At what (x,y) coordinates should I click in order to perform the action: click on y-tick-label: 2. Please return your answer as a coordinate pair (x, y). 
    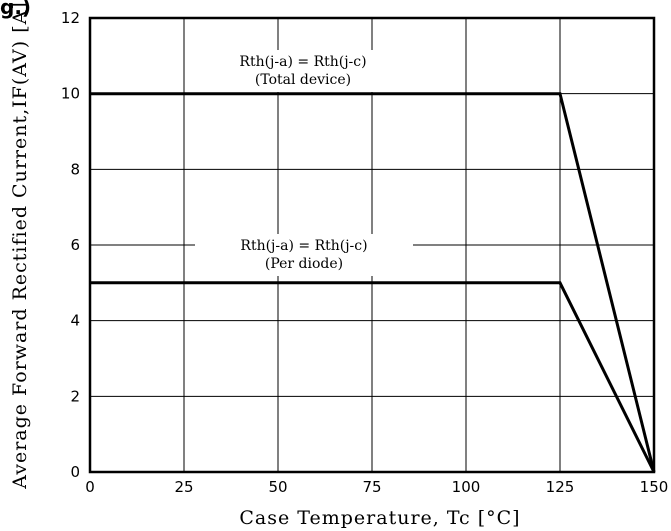
    Looking at the image, I should click on (75, 396).